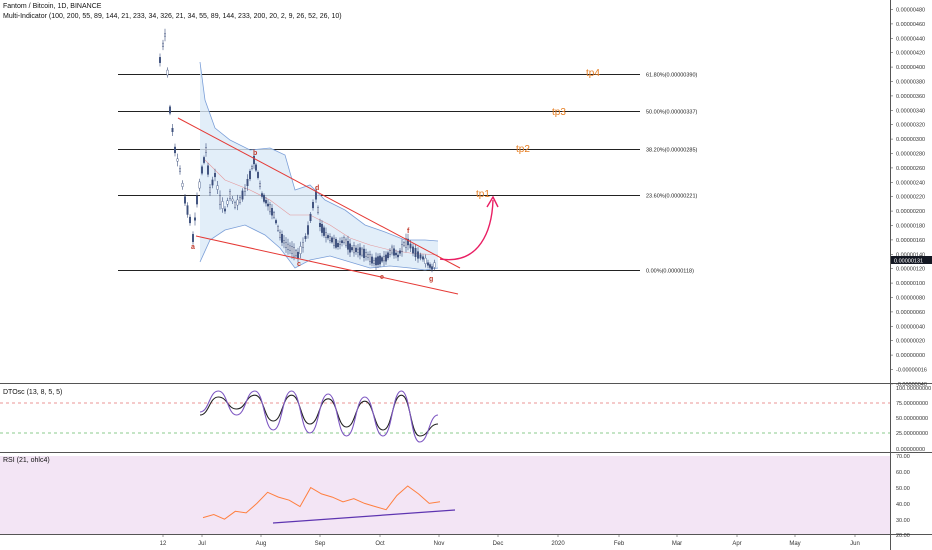 The image size is (932, 550). I want to click on price-tick-label: 0.00000160, so click(910, 241).